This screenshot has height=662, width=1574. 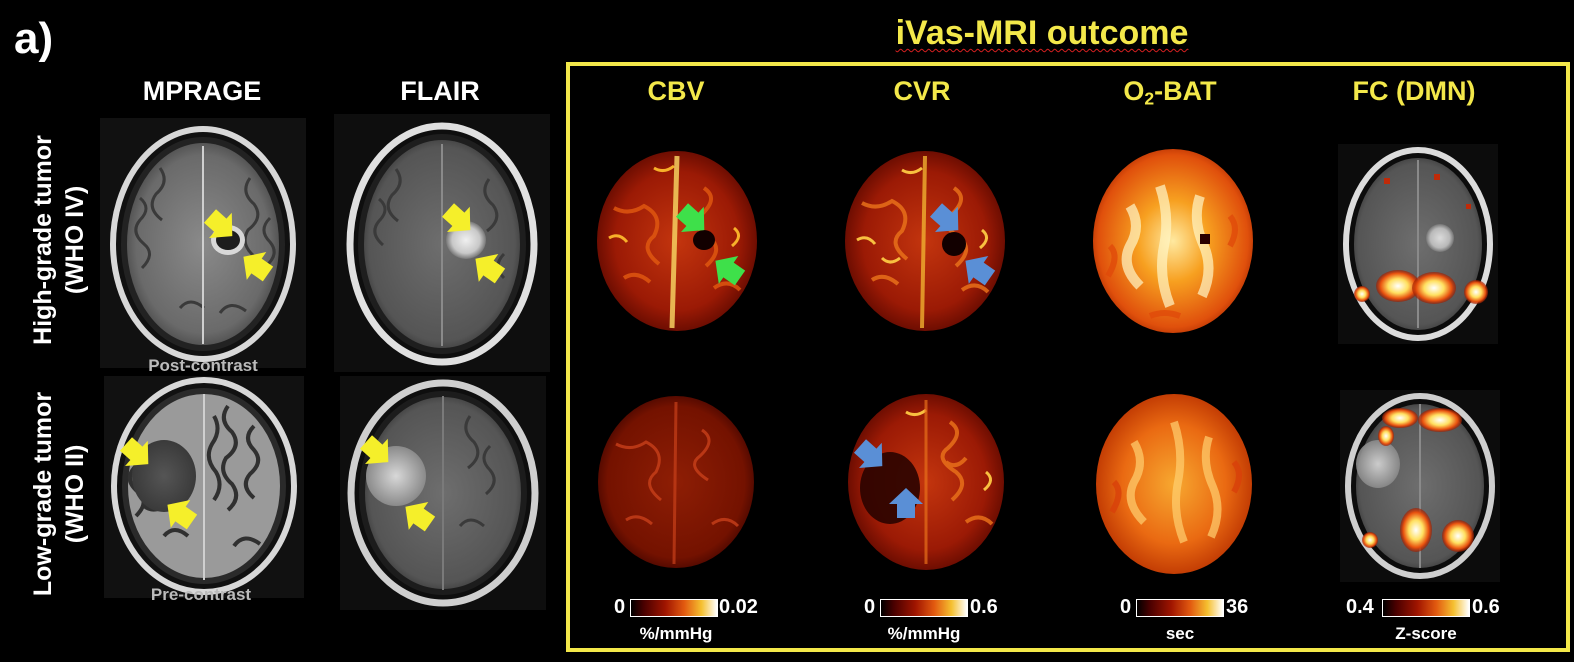 What do you see at coordinates (984, 607) in the screenshot?
I see `colorbar-cvr-max: 0.6` at bounding box center [984, 607].